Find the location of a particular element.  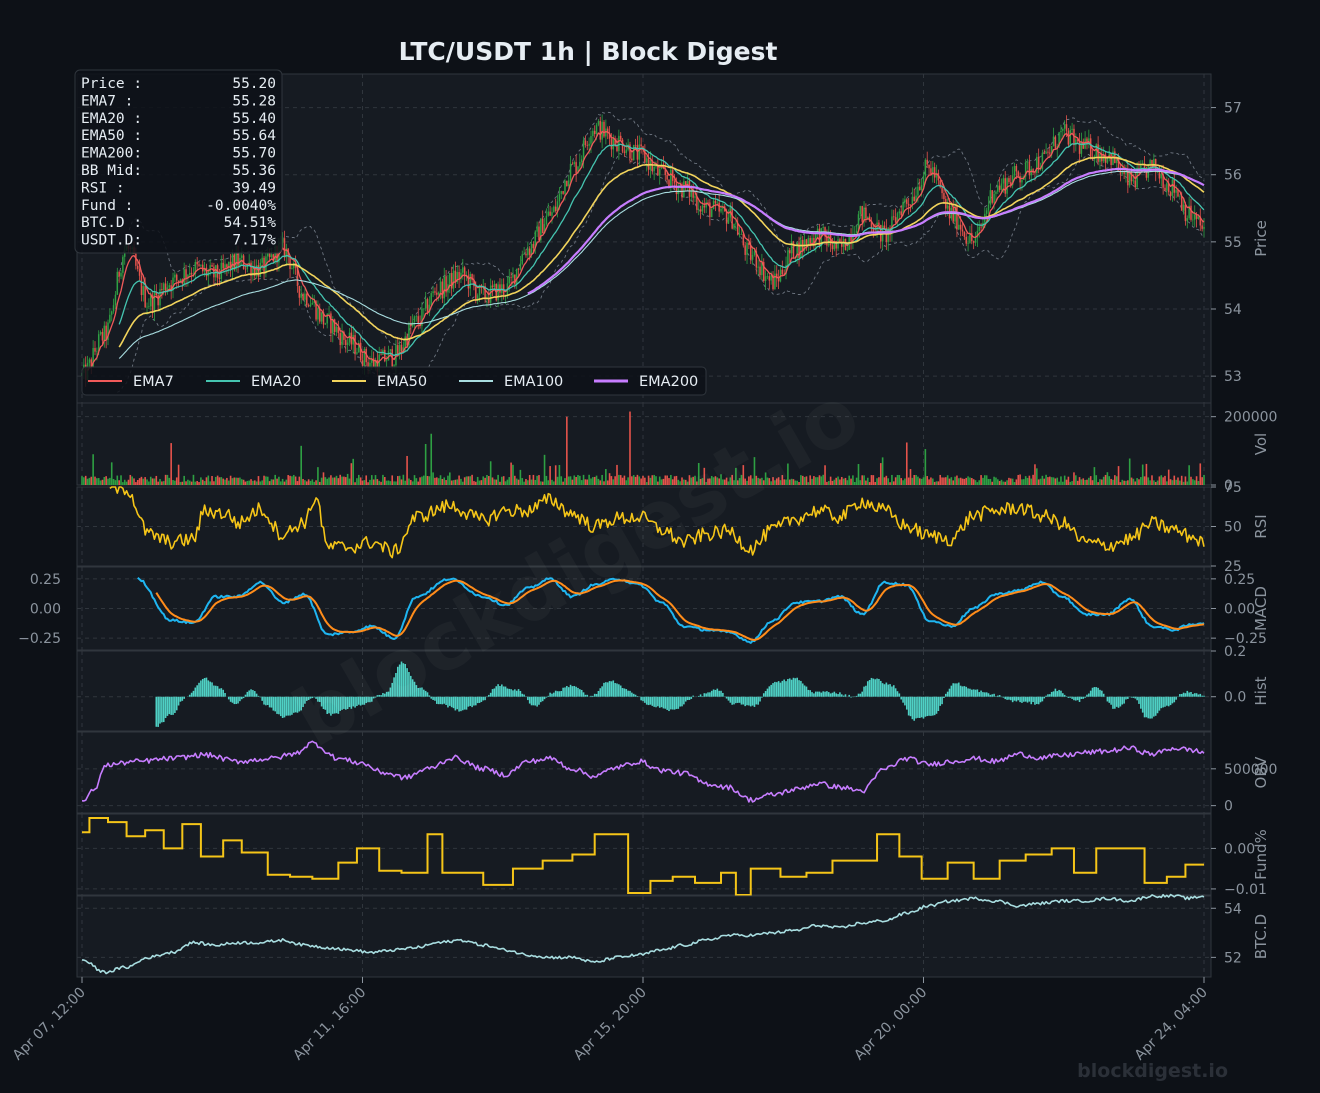

x-tick-label: Apr 20, 00:00 is located at coordinates (890, 1024).